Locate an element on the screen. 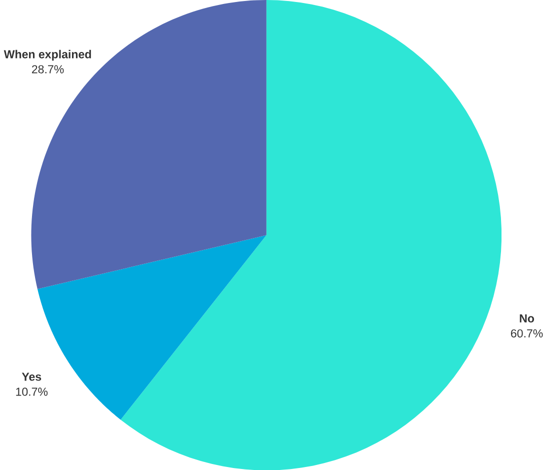 Image resolution: width=547 pixels, height=470 pixels. slice-label: Yes is located at coordinates (32, 376).